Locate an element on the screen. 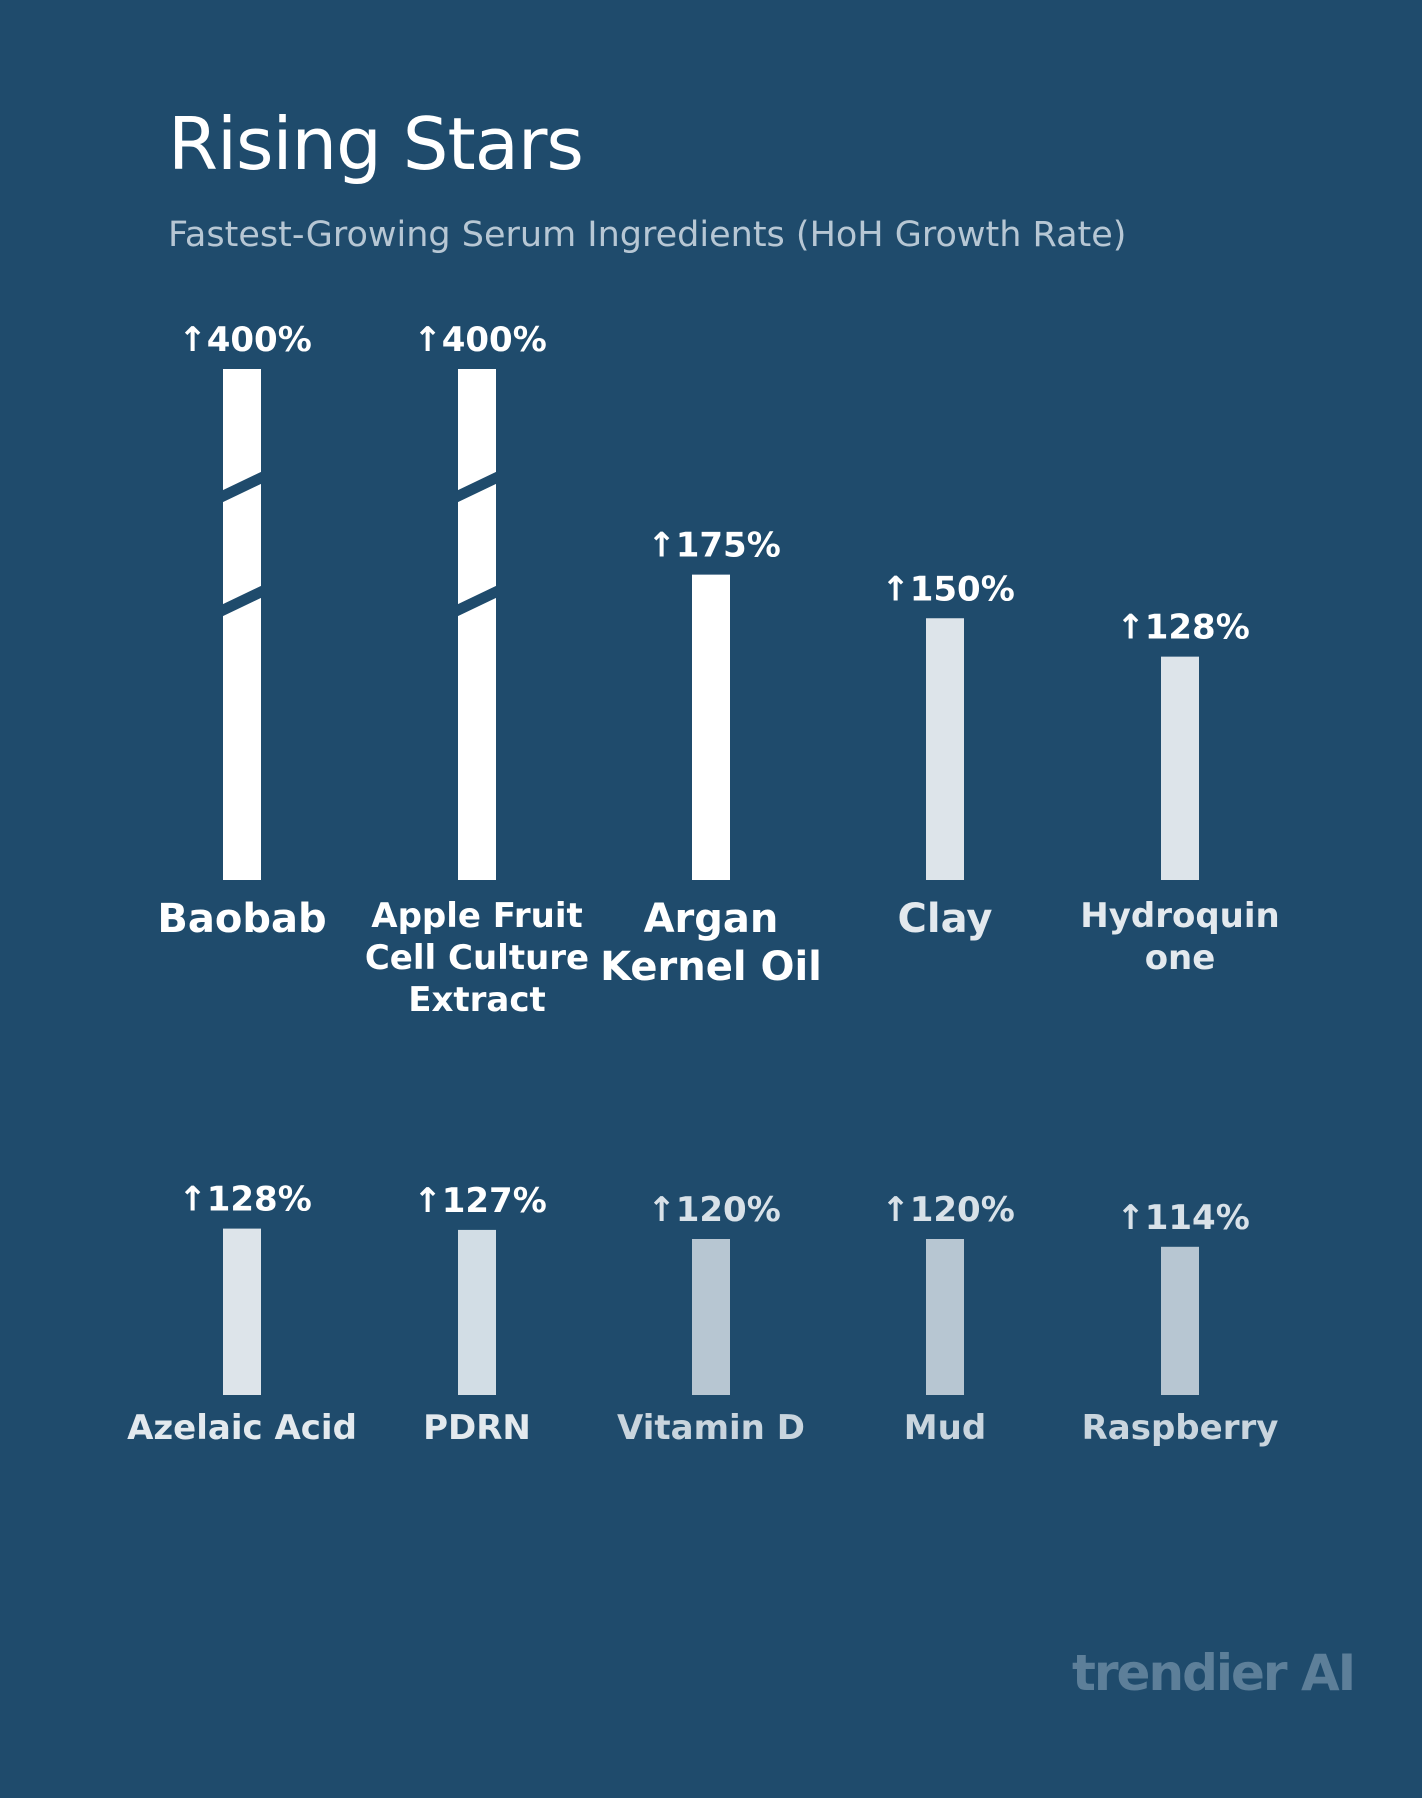 This screenshot has height=1798, width=1422. category-label-azelaic-acid: Azelaic Acid is located at coordinates (242, 1428).